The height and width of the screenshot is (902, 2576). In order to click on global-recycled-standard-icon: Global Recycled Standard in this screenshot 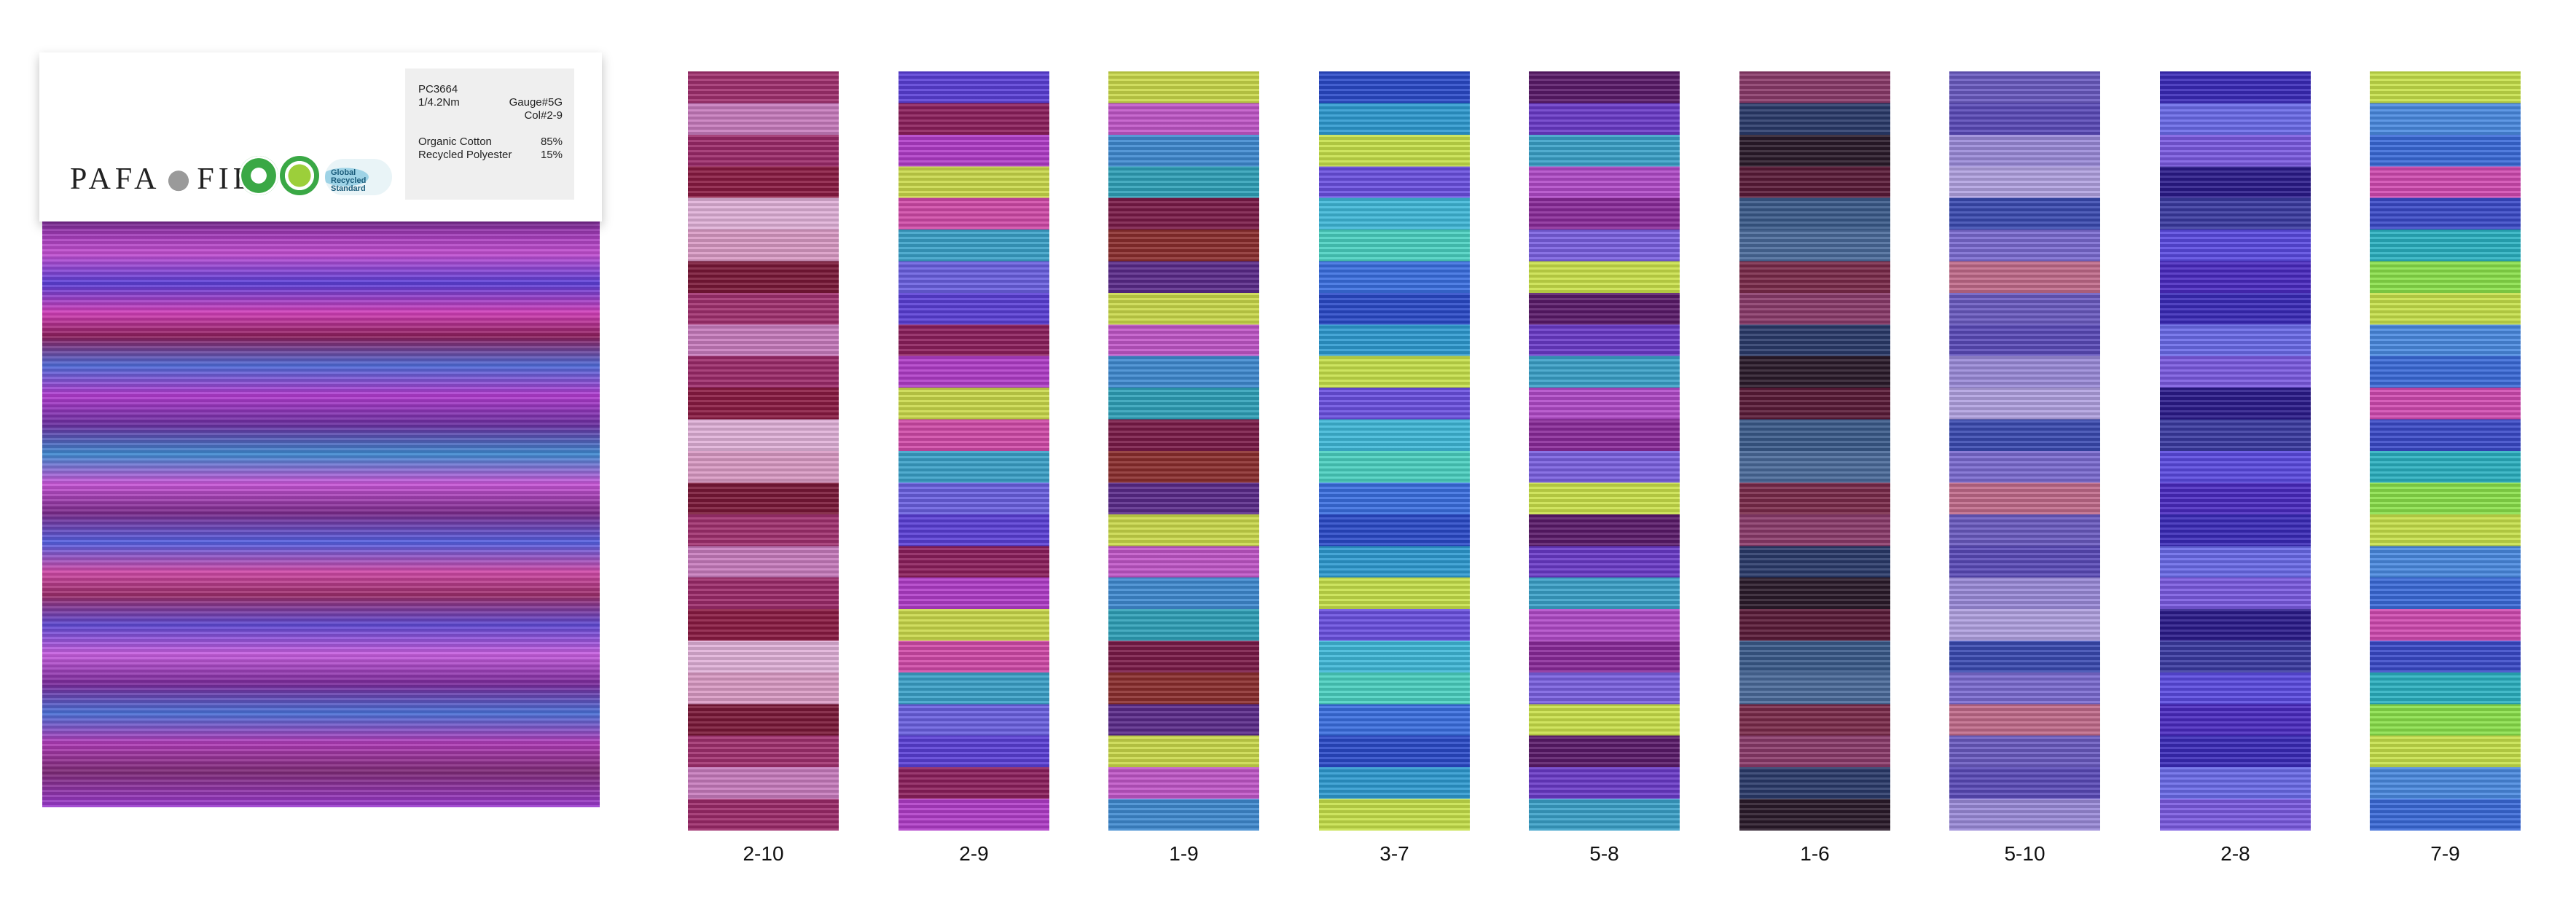, I will do `click(358, 177)`.